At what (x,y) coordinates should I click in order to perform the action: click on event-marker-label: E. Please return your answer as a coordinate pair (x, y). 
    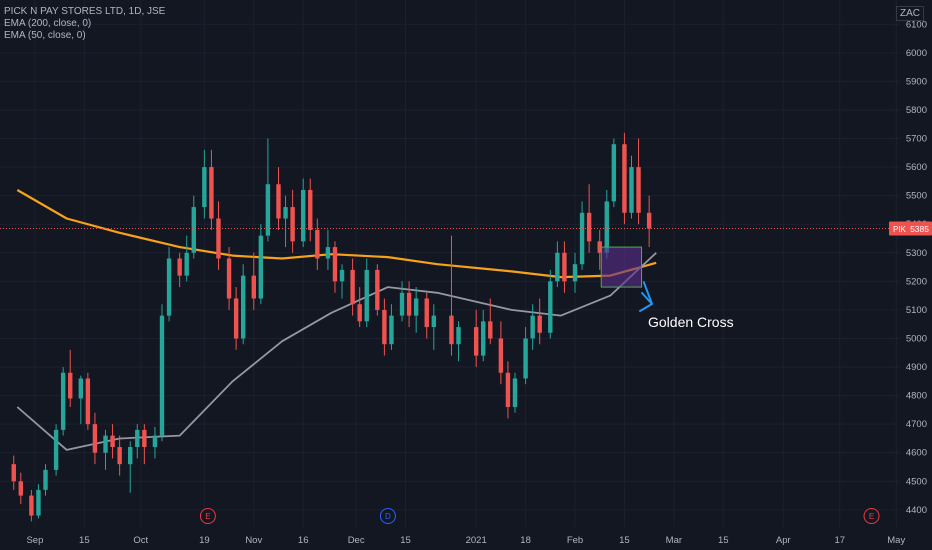
    Looking at the image, I should click on (871, 516).